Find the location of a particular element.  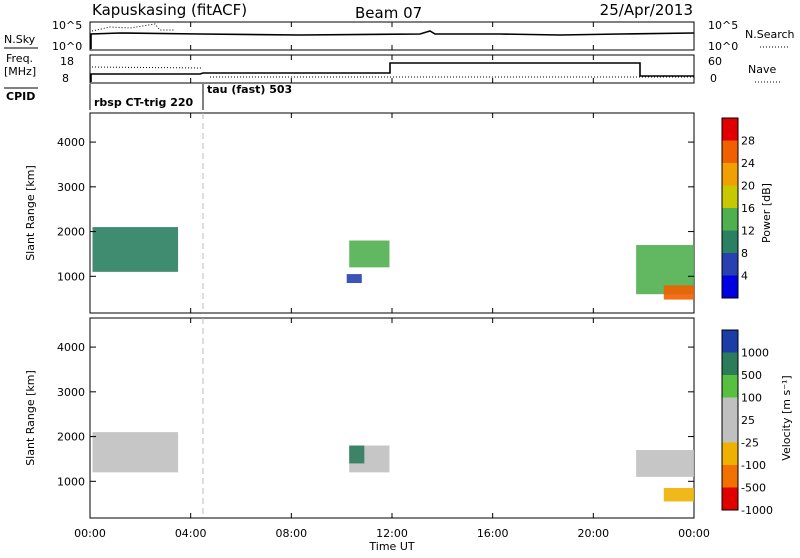

cpid-panel: CPID rbsp CT-trig 220 tau (fast) 503 is located at coordinates (148, 96).